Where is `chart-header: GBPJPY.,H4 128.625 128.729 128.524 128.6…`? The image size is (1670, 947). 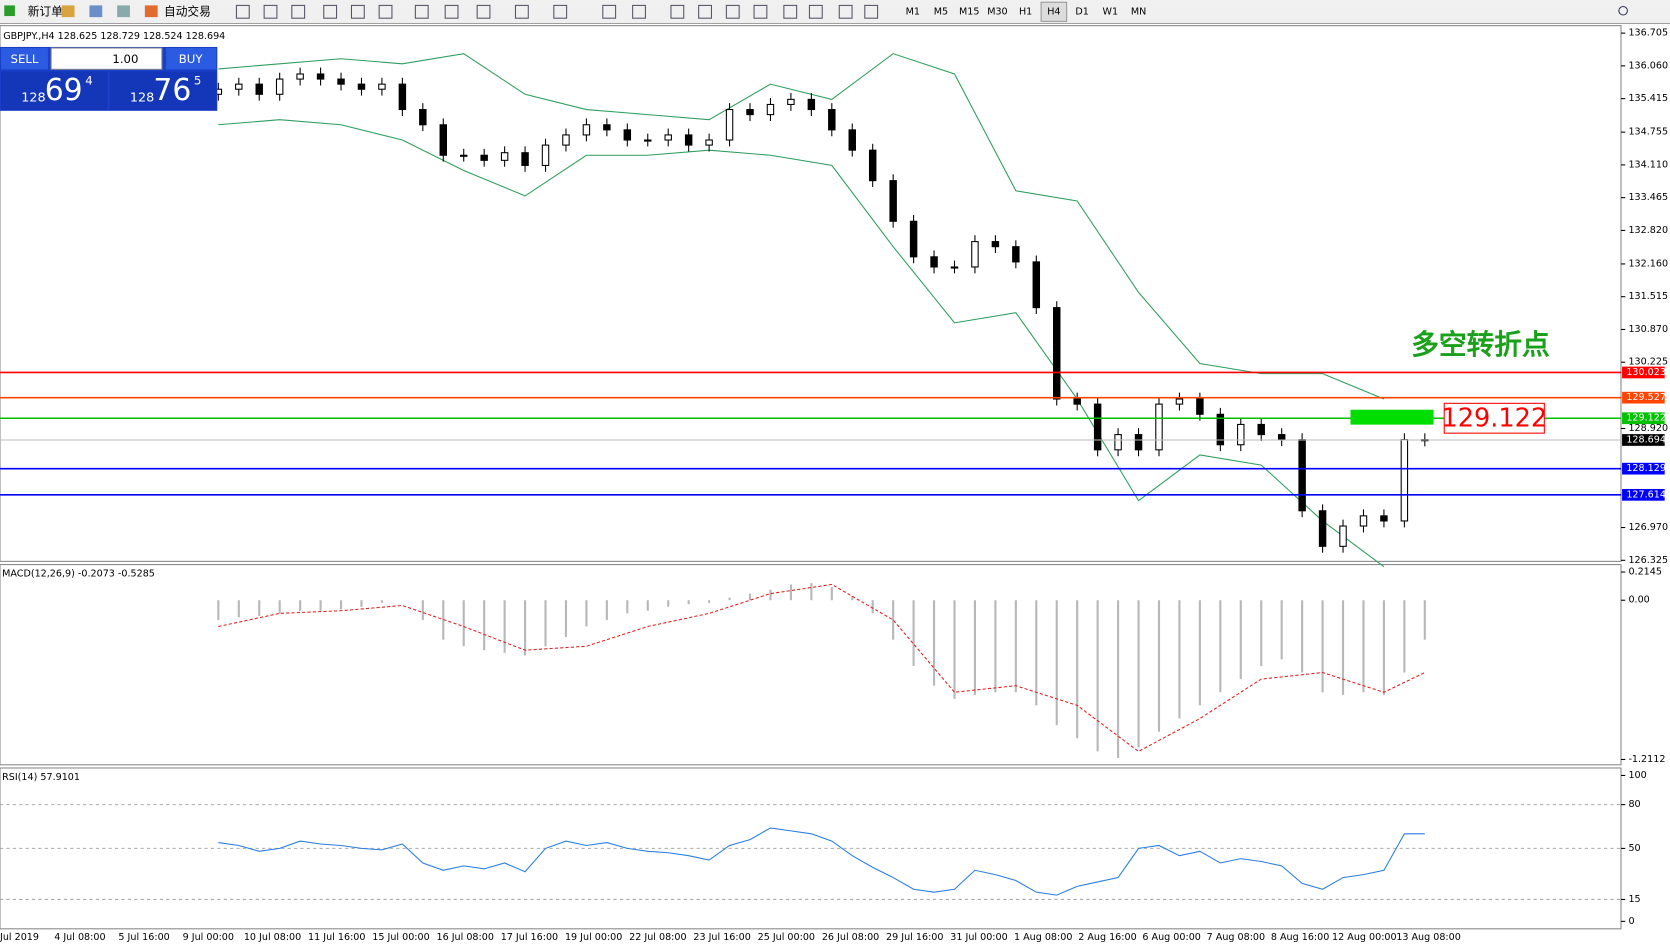
chart-header: GBPJPY.,H4 128.625 128.729 128.524 128.6… is located at coordinates (114, 36).